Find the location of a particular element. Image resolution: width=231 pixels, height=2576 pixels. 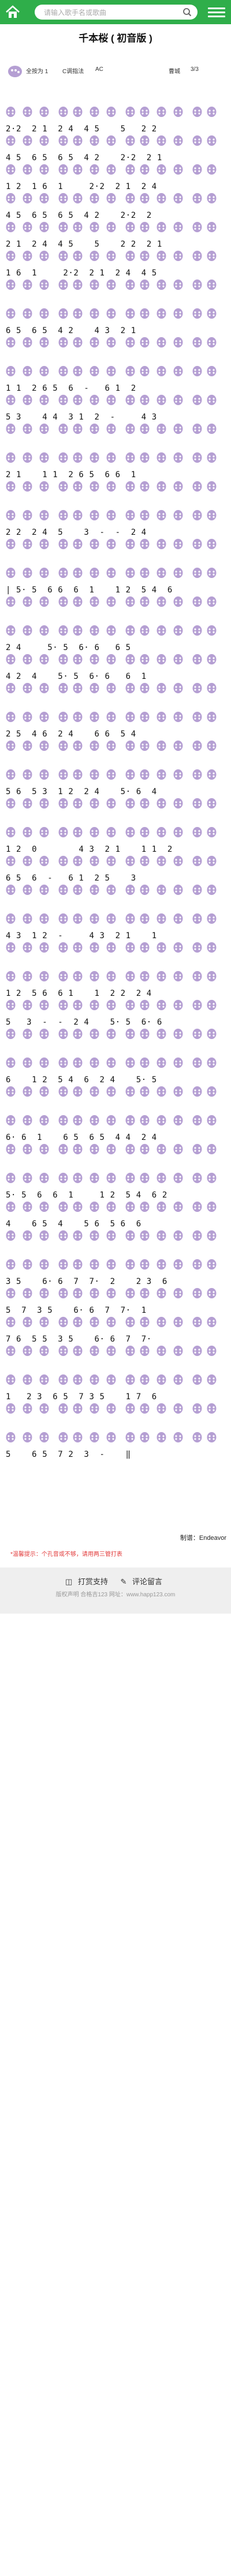

comment-link: ✎ 评论留言 is located at coordinates (141, 1581).